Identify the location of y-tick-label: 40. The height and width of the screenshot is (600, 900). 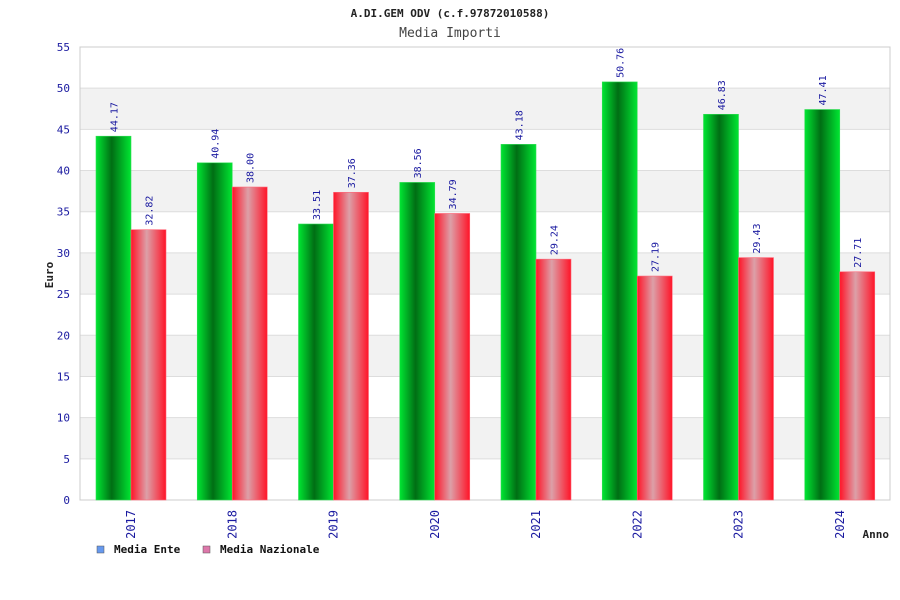
(63, 171).